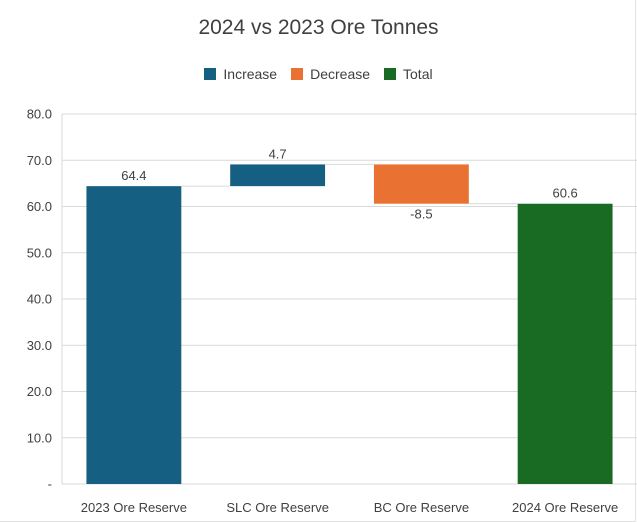  What do you see at coordinates (421, 507) in the screenshot?
I see `x-category-label: BC Ore Reserve` at bounding box center [421, 507].